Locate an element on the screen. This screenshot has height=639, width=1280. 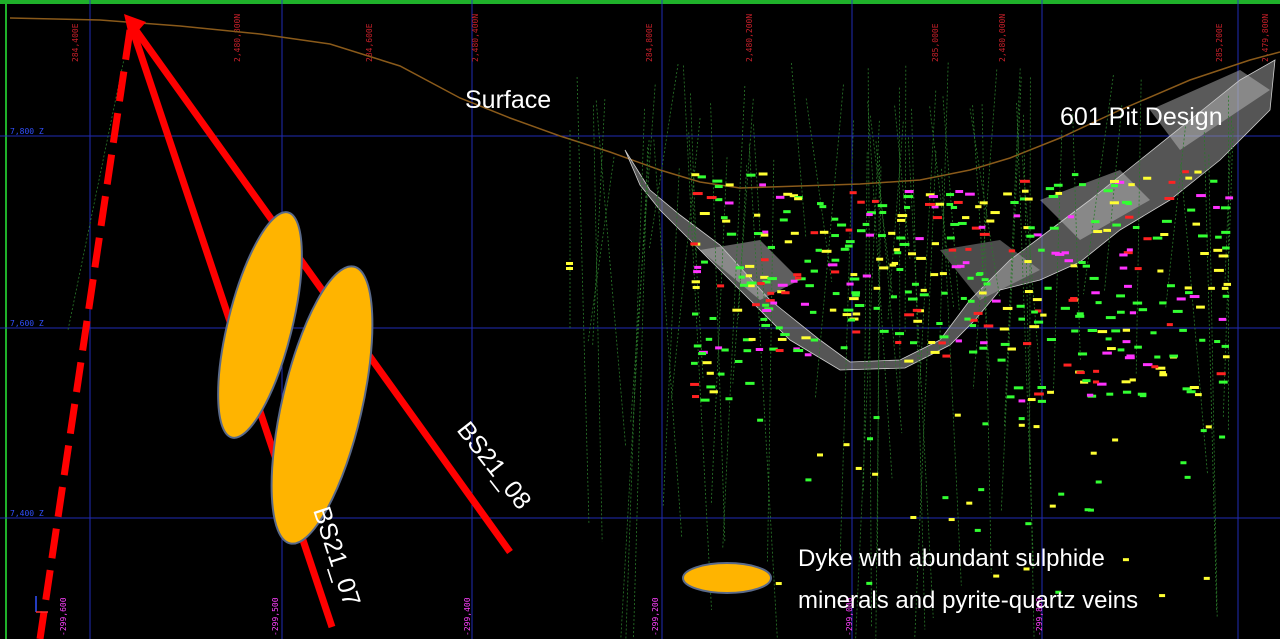
top-grid-label: 2,480,800N is located at coordinates (237, 38).